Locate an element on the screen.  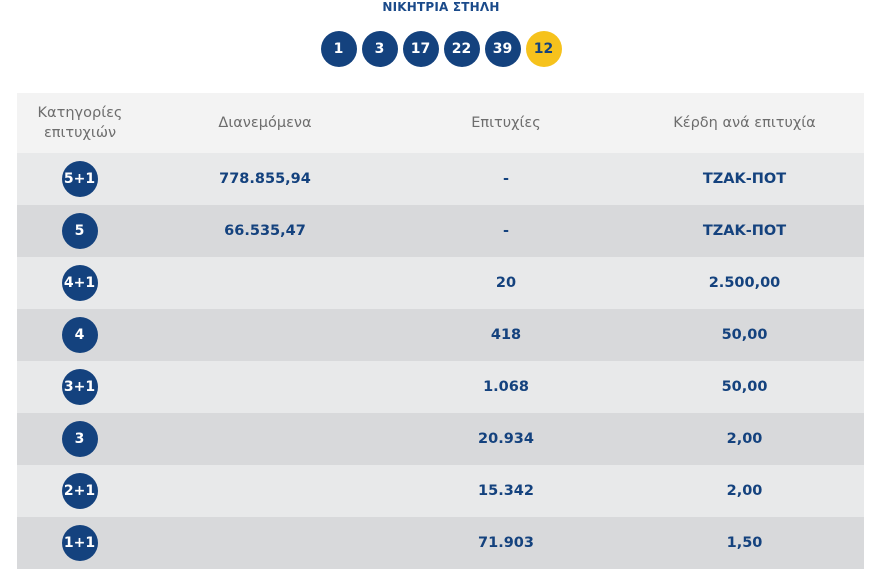
header-category-line2: επιτυχιών is located at coordinates (80, 133).